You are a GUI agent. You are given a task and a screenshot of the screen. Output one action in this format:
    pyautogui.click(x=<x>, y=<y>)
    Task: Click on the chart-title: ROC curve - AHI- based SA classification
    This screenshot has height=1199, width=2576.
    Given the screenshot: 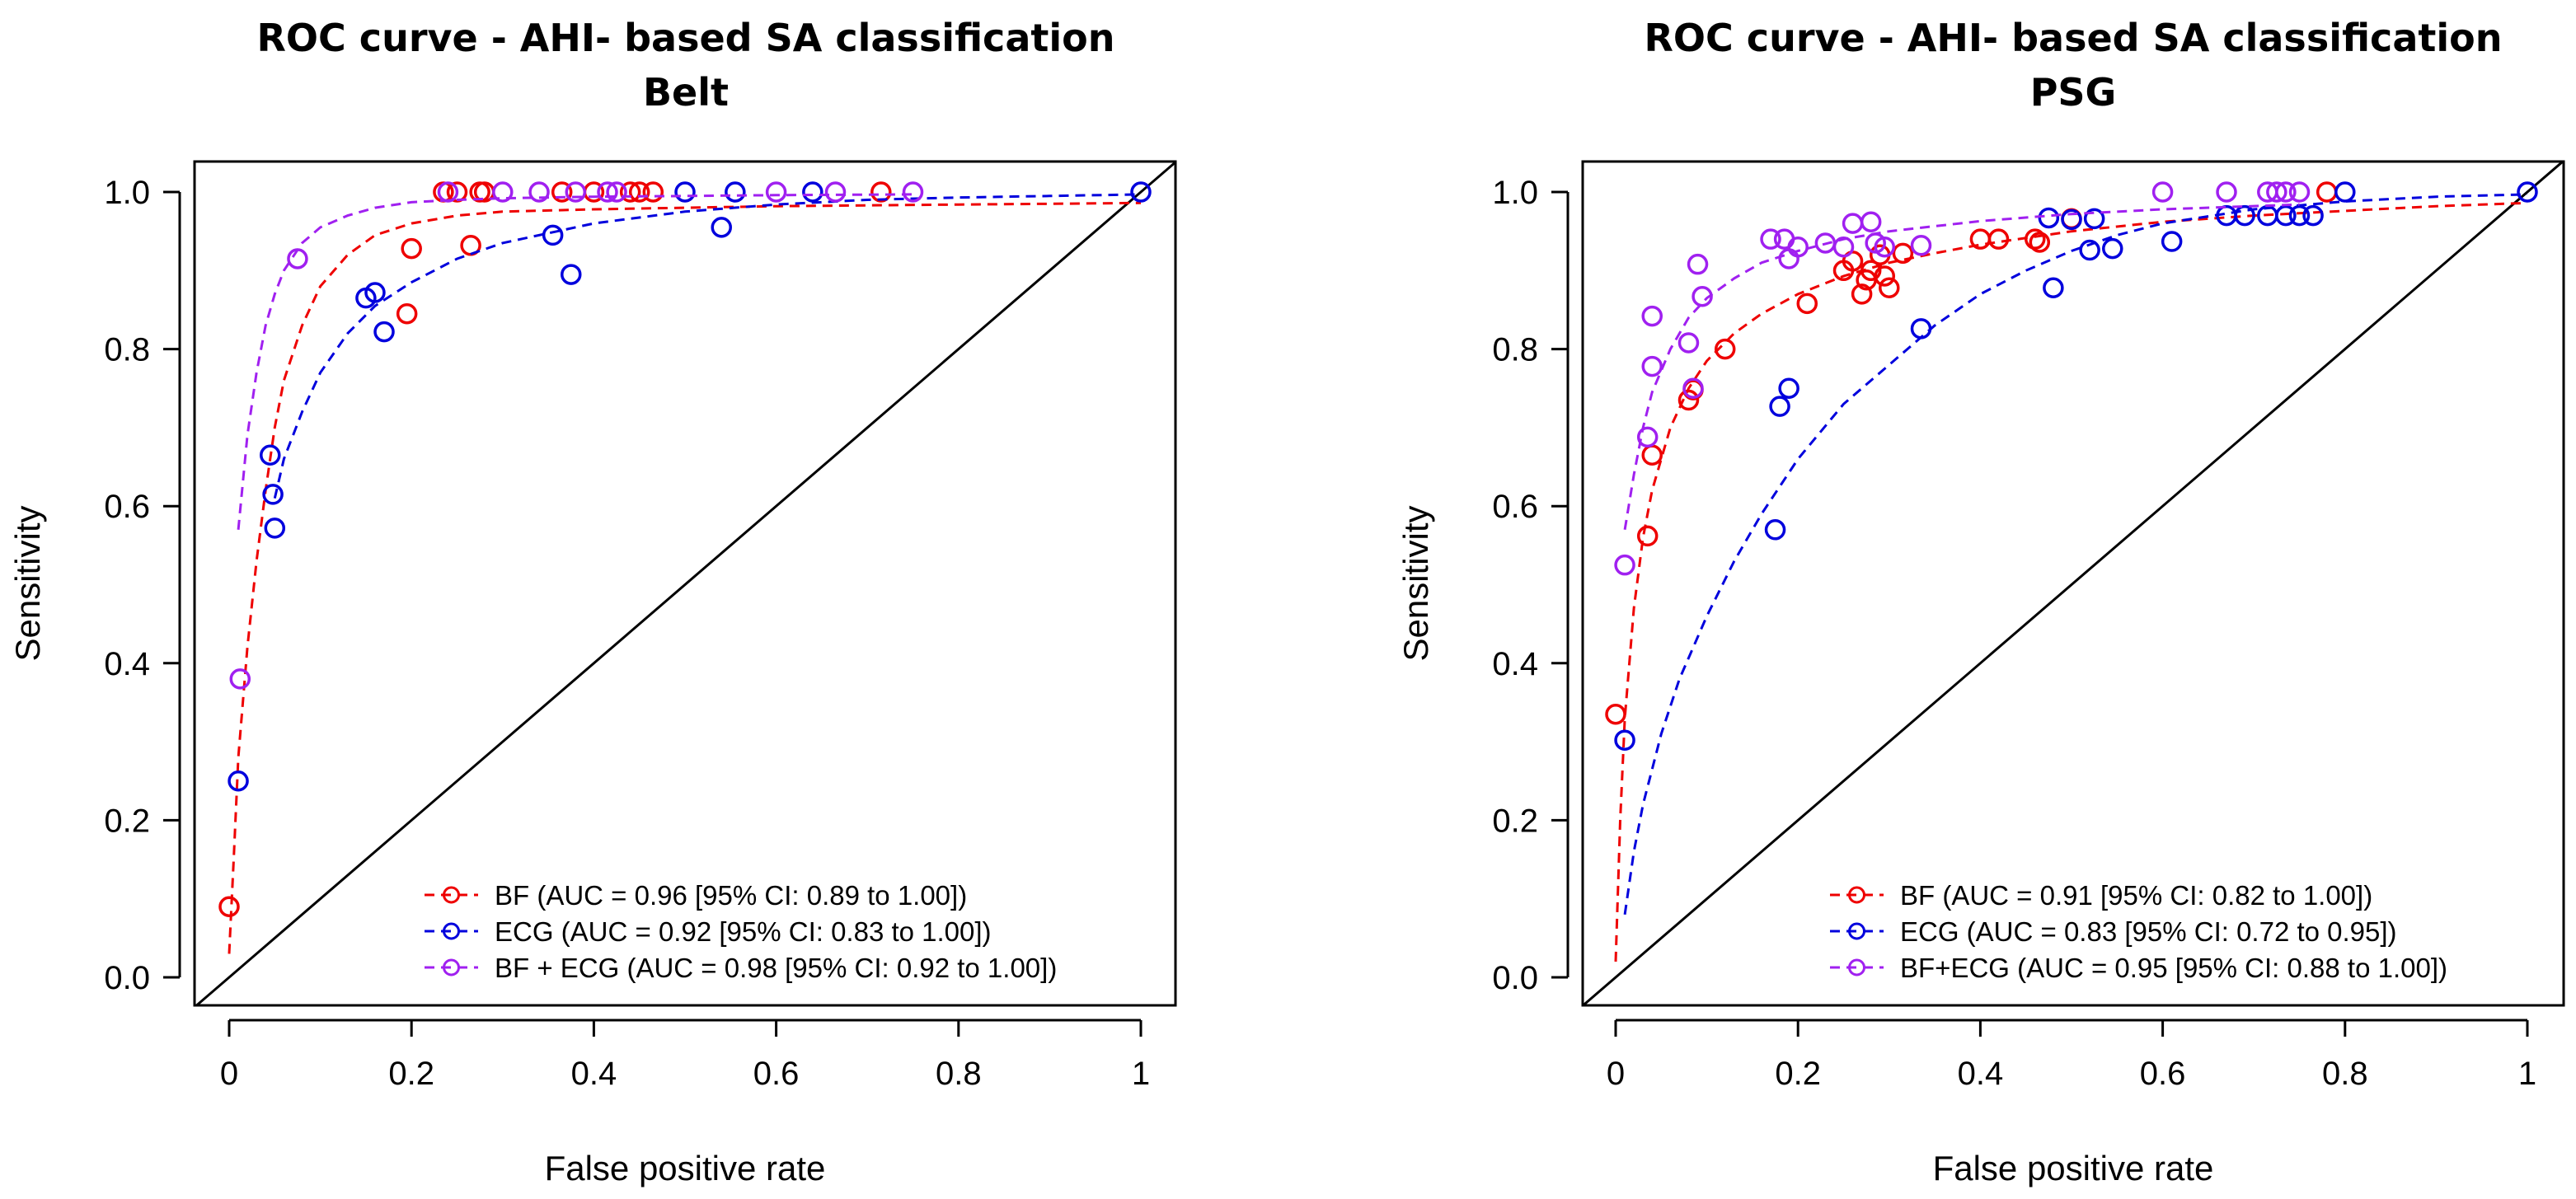 What is the action you would take?
    pyautogui.click(x=686, y=38)
    